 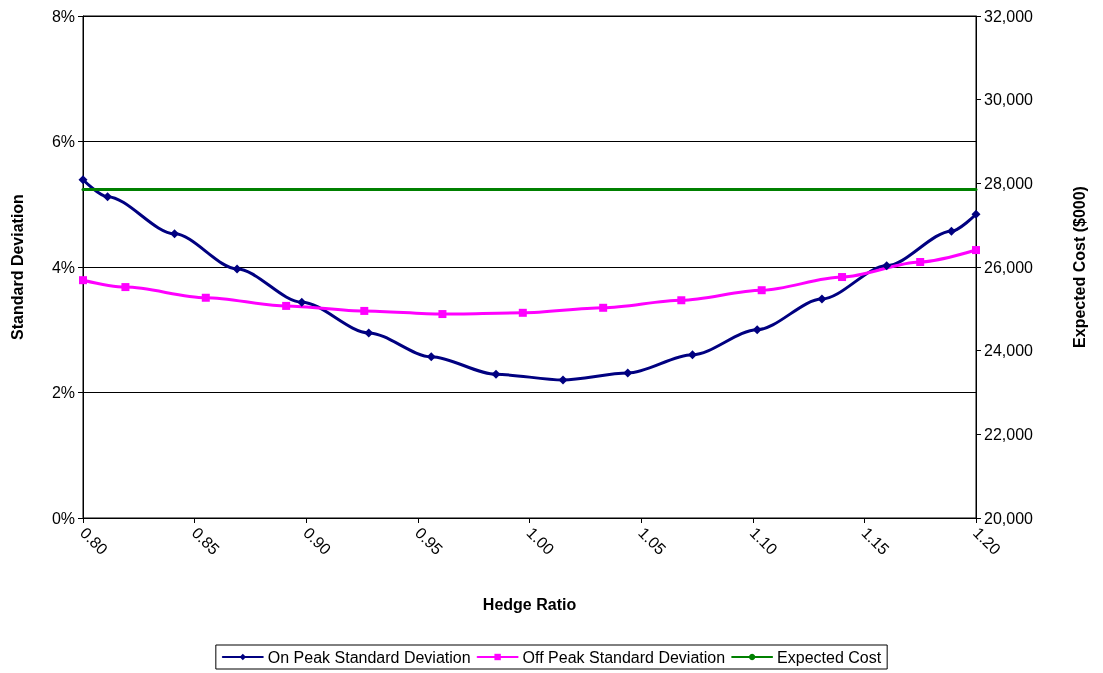 What do you see at coordinates (63, 392) in the screenshot?
I see `y-tick-label: 2%` at bounding box center [63, 392].